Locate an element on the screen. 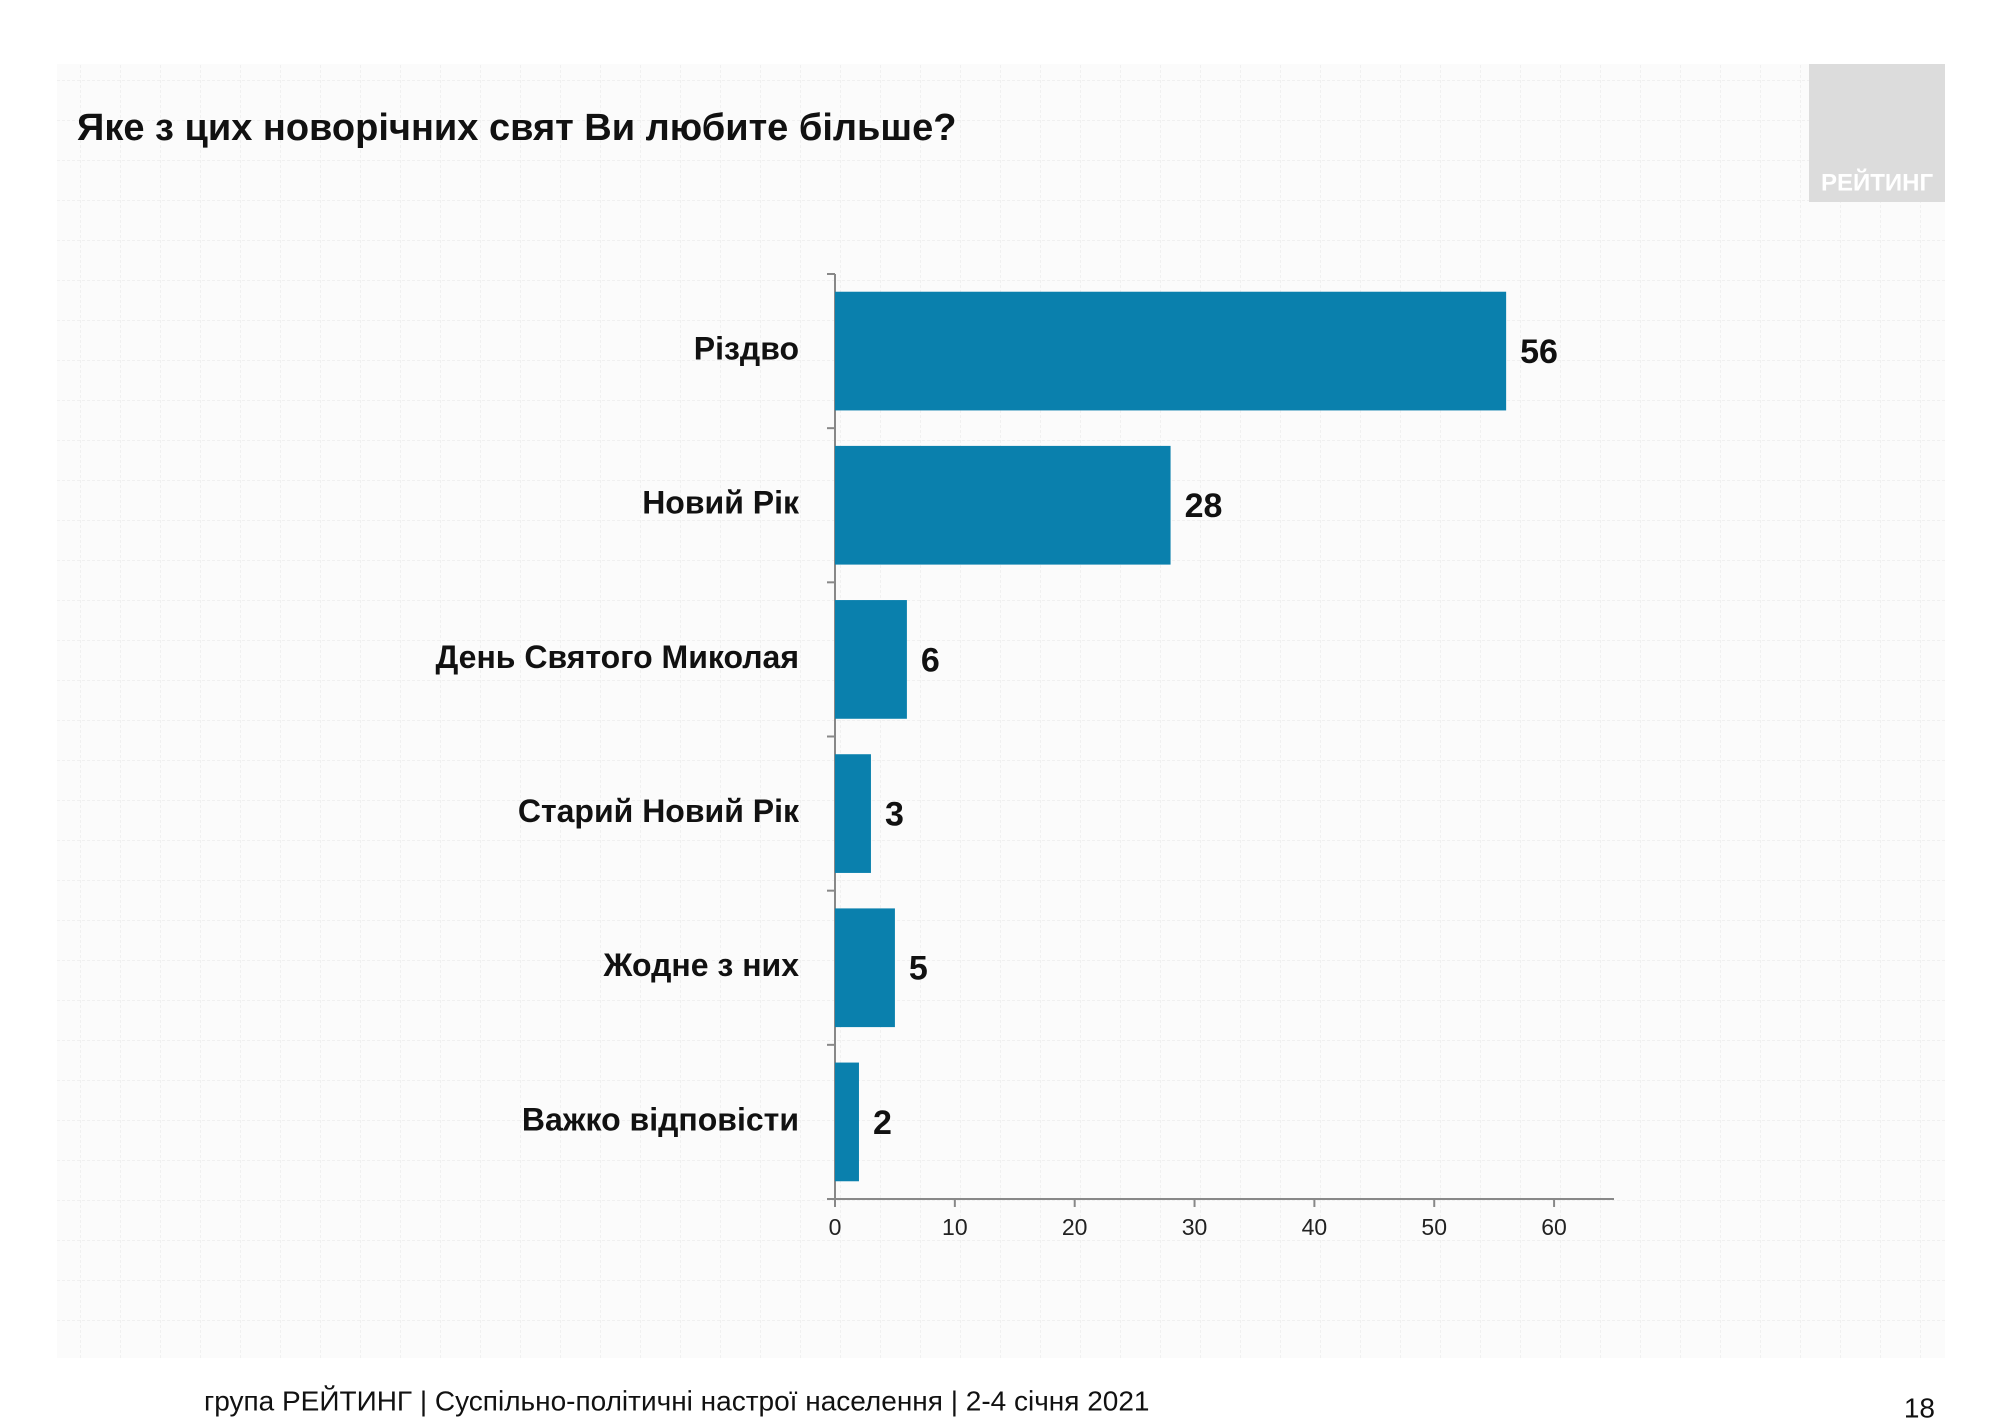 This screenshot has height=1428, width=2000. page-number: 18 is located at coordinates (1919, 1407).